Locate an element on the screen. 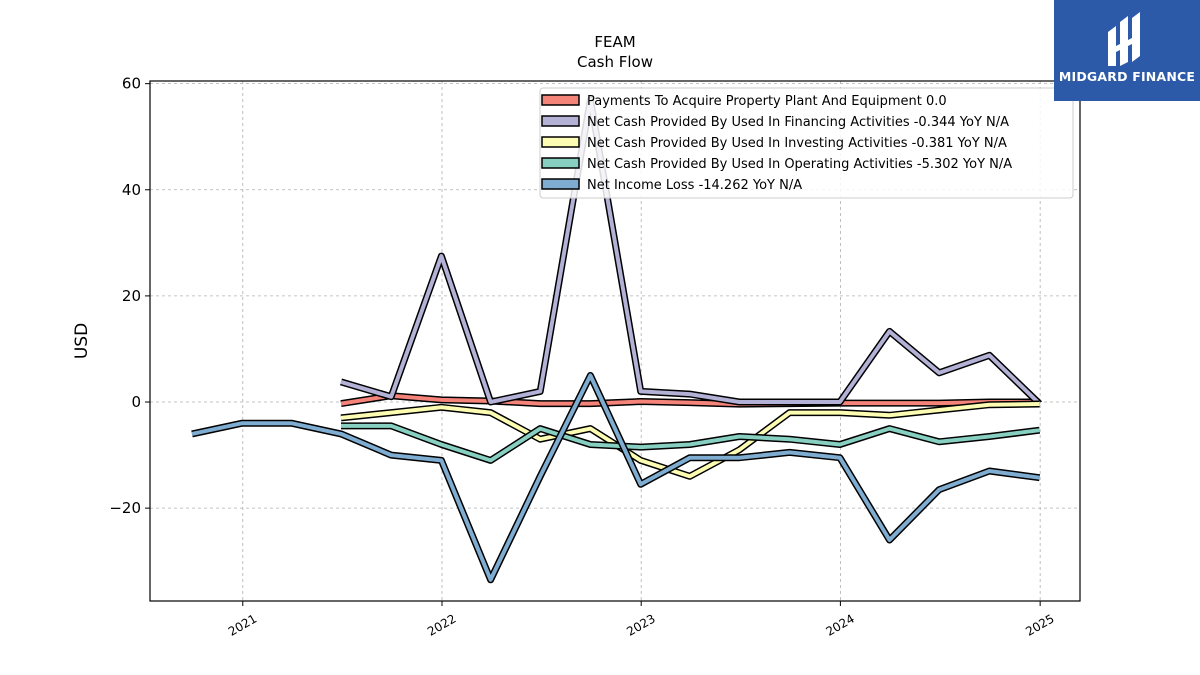 Image resolution: width=1200 pixels, height=675 pixels. x-axis: 2021 2022 2023 2024 2025 is located at coordinates (641, 620).